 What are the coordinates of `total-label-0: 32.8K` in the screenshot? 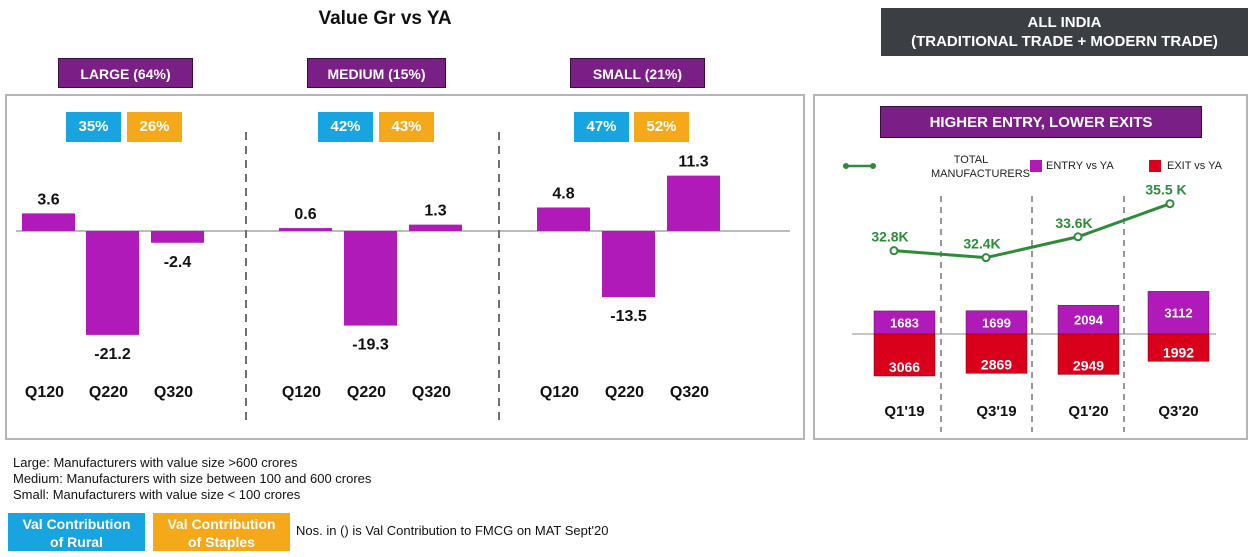 It's located at (889, 237).